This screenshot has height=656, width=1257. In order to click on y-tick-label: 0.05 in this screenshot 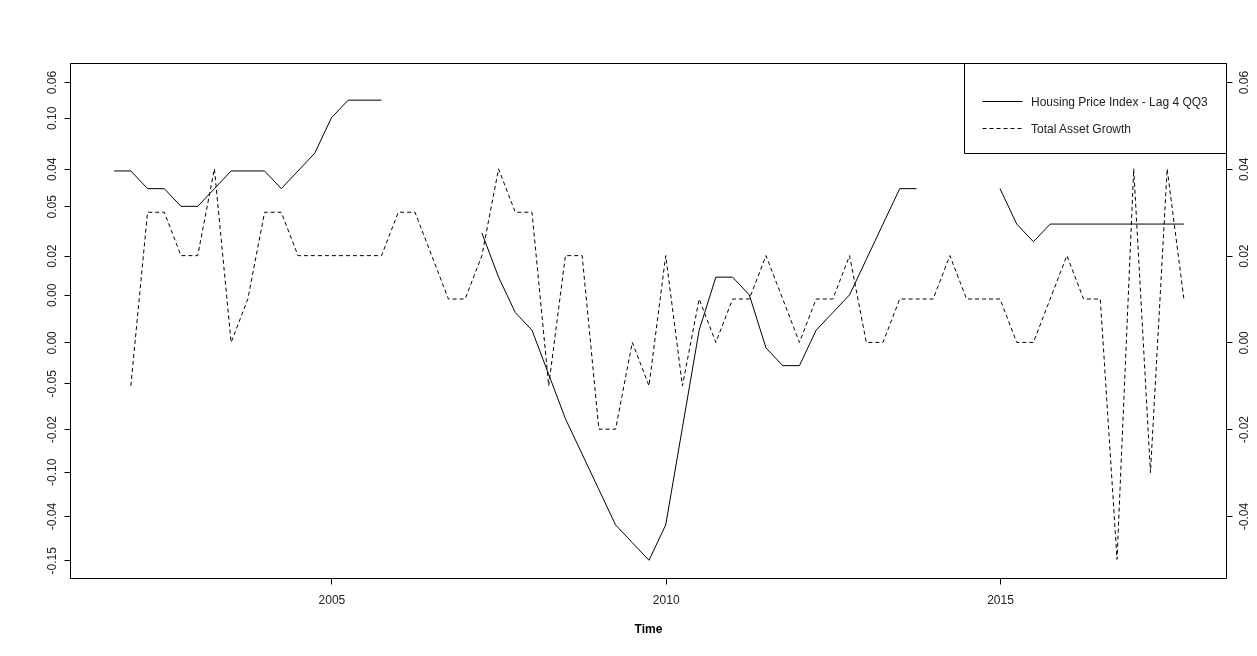, I will do `click(51, 206)`.